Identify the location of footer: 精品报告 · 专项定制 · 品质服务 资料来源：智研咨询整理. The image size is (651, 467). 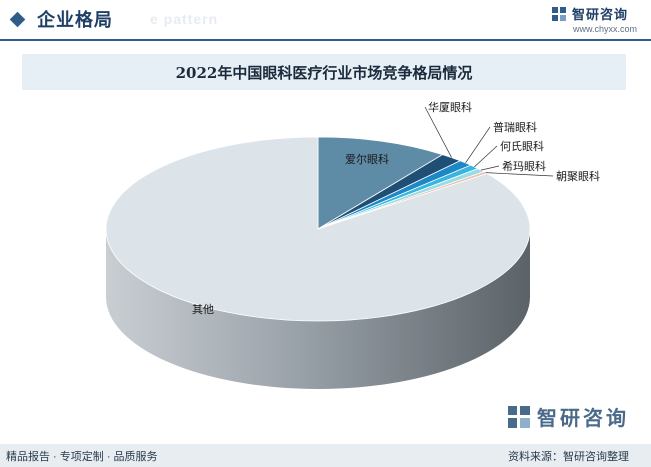
(325, 455).